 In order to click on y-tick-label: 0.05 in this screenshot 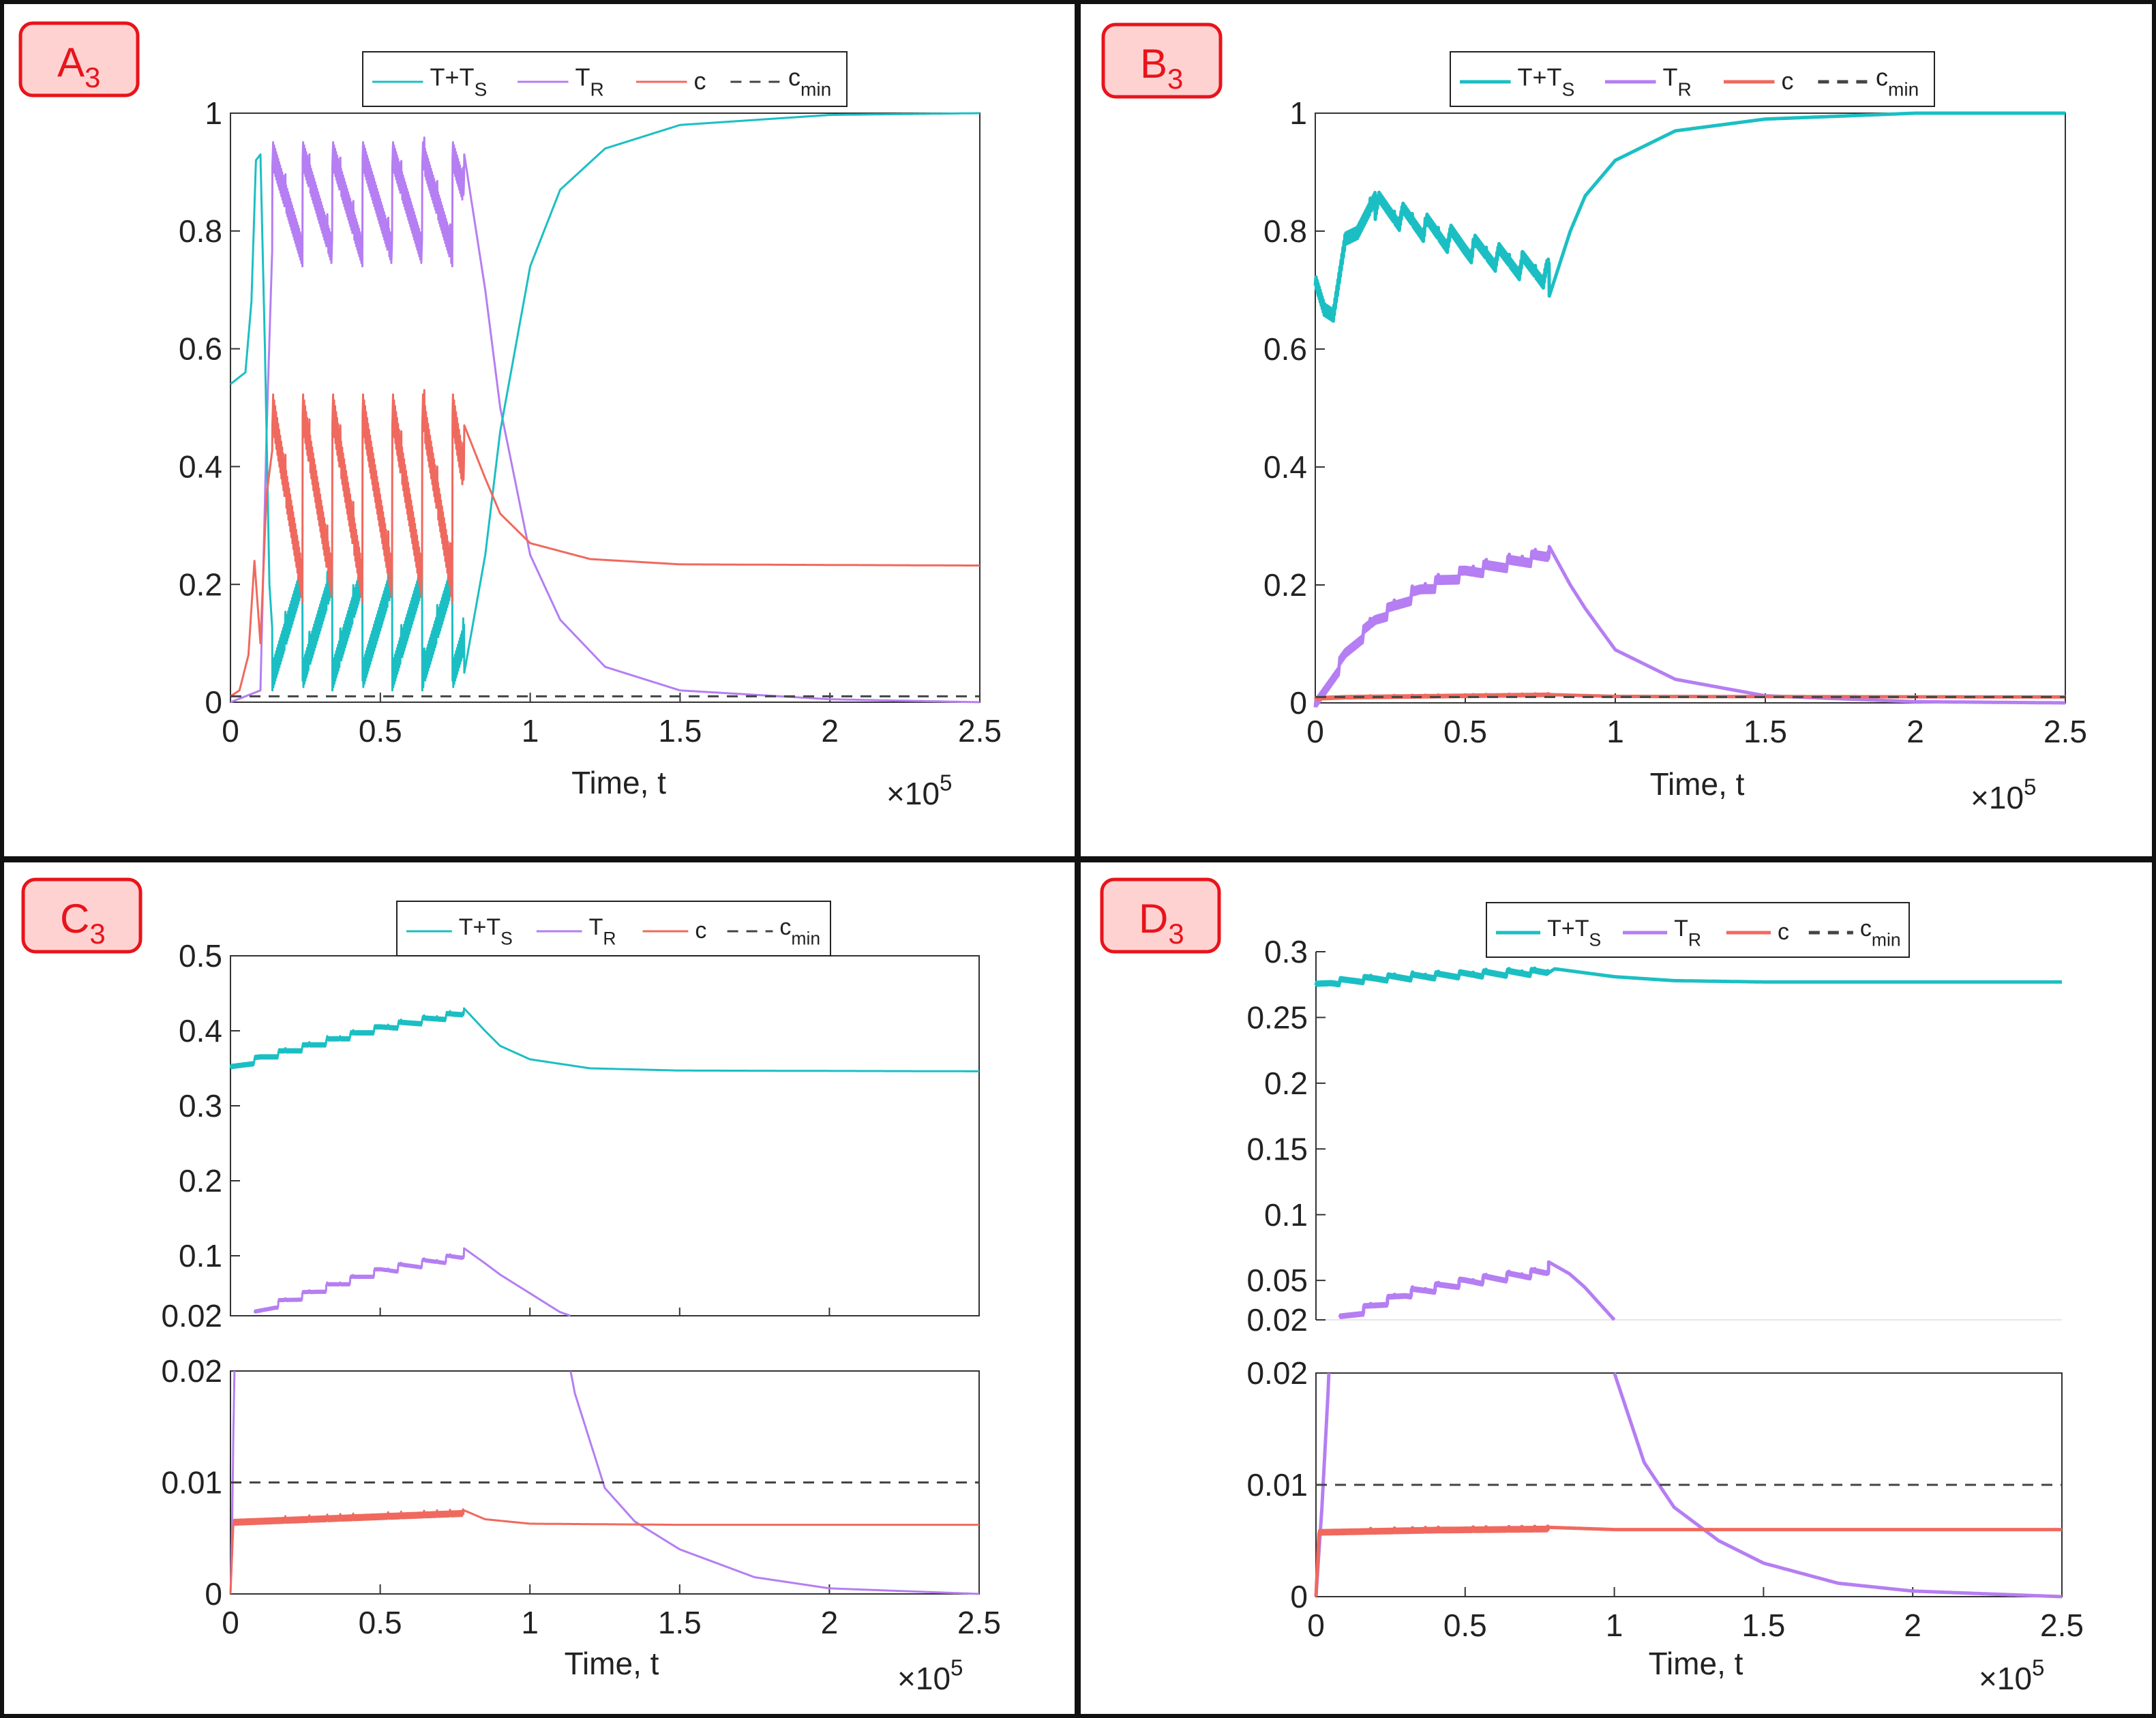, I will do `click(1277, 1280)`.